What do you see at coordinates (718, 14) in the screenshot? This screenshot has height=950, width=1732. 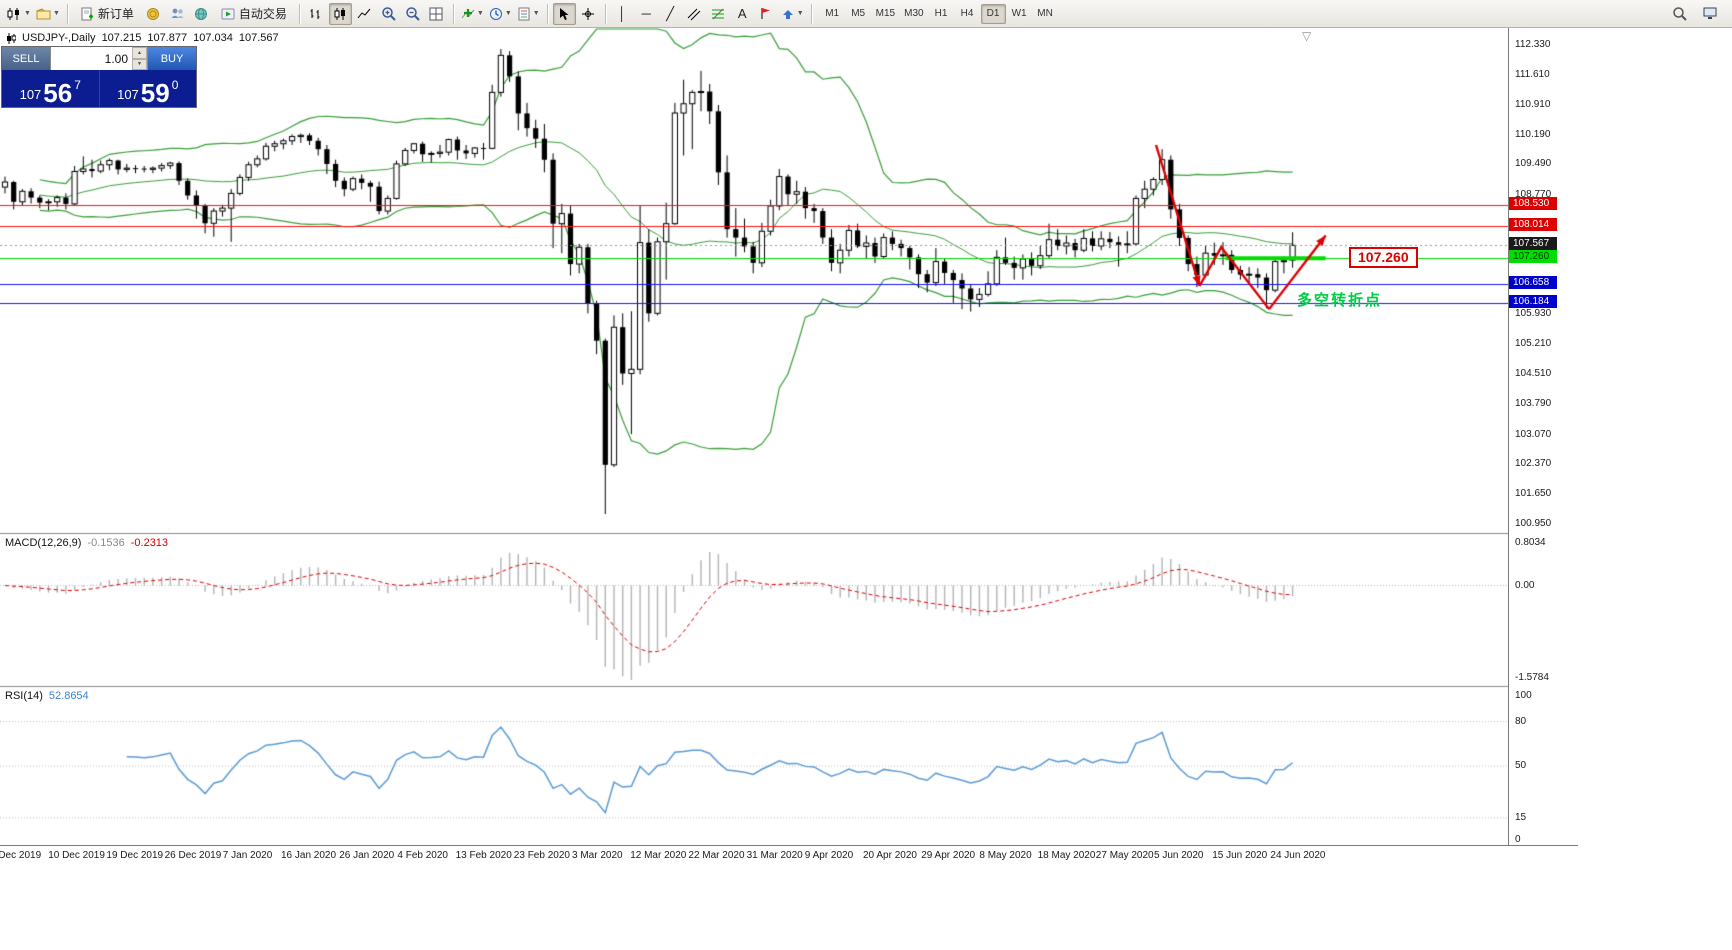 I see `fibonacci-tool` at bounding box center [718, 14].